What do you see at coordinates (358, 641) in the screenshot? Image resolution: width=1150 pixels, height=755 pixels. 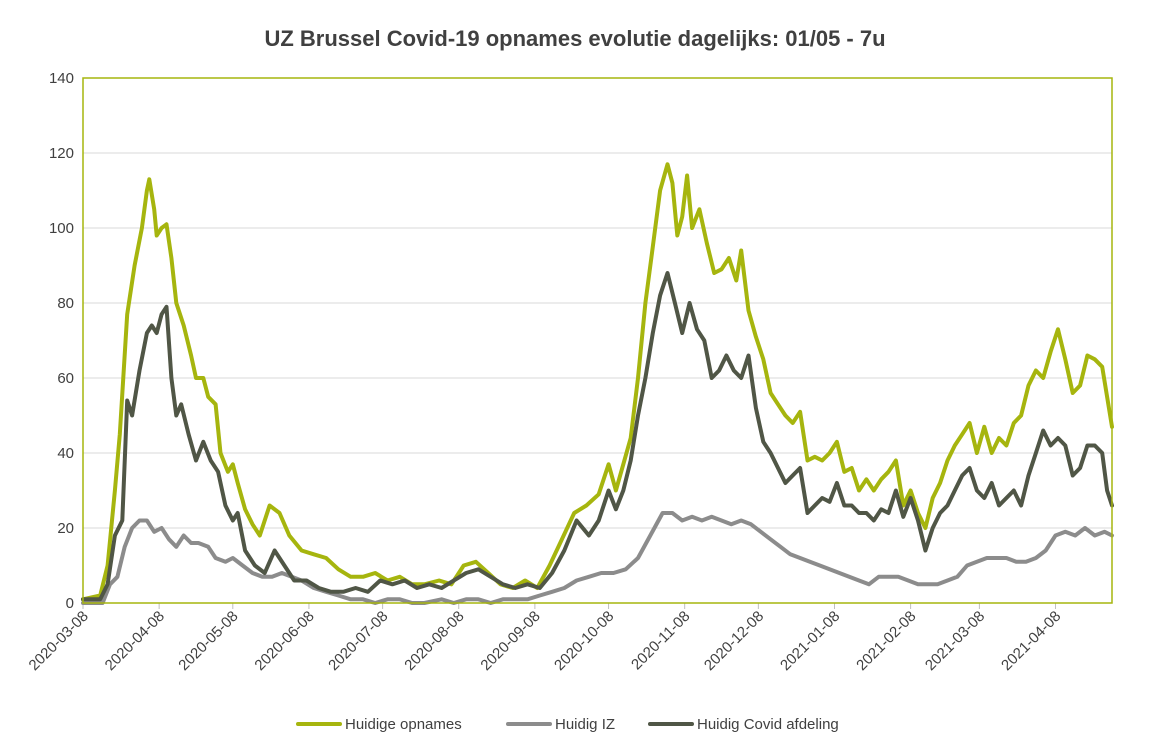 I see `x-tick-label: 2020-07-08` at bounding box center [358, 641].